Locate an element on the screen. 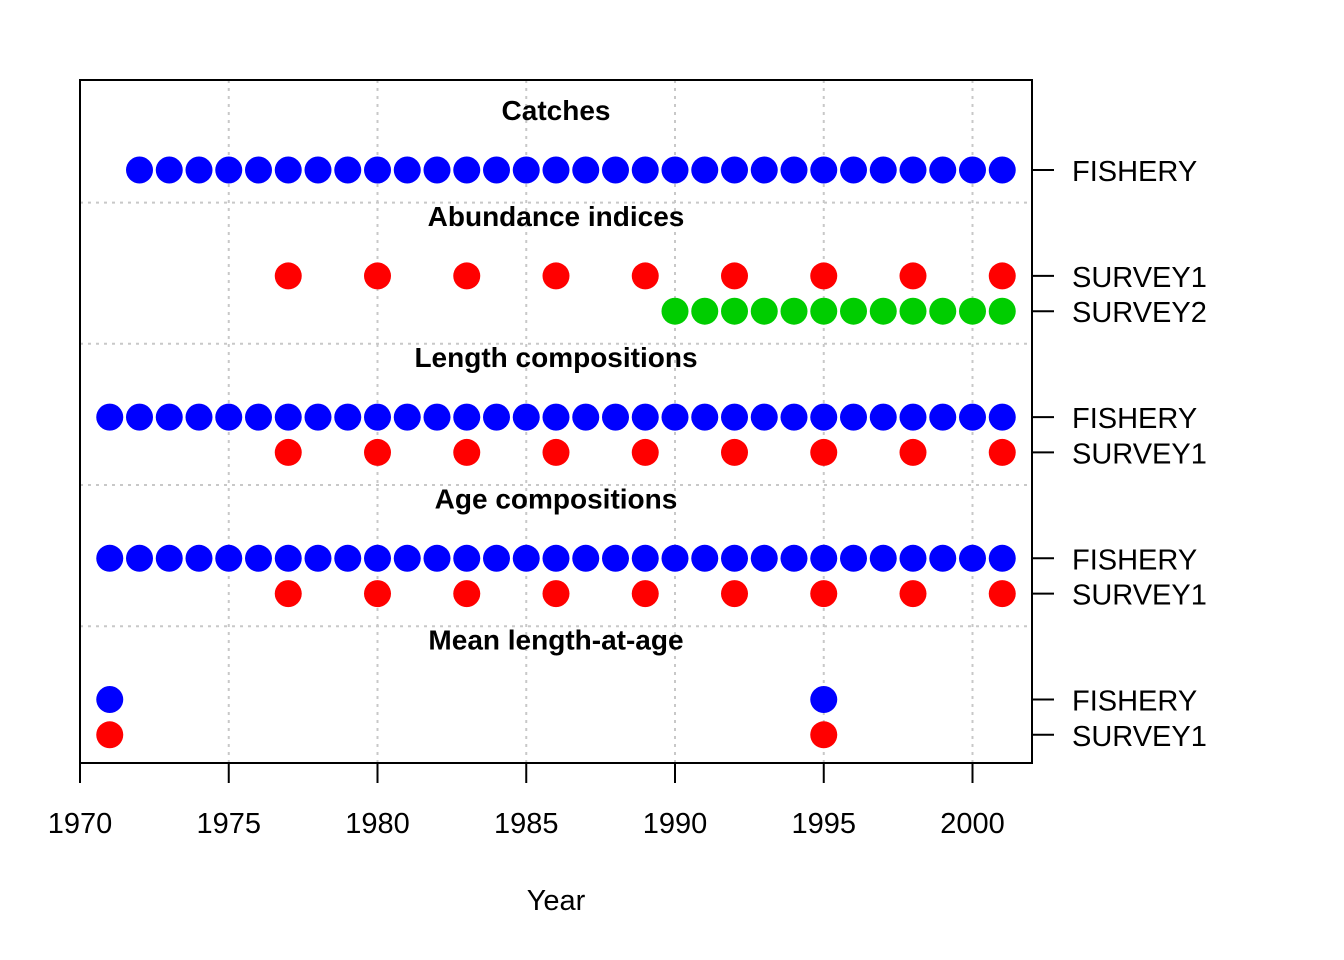  section-title: Length compositions is located at coordinates (555, 357).